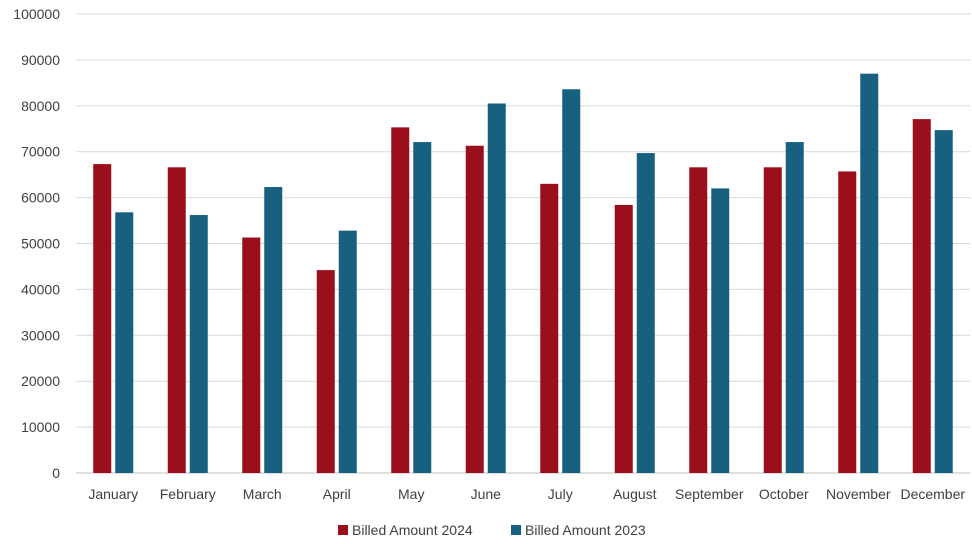 The image size is (972, 544). What do you see at coordinates (635, 494) in the screenshot?
I see `x-tick-label: August` at bounding box center [635, 494].